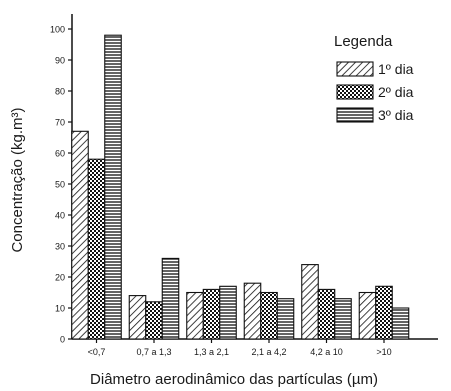  I want to click on y-tick-label: 80, so click(60, 92).